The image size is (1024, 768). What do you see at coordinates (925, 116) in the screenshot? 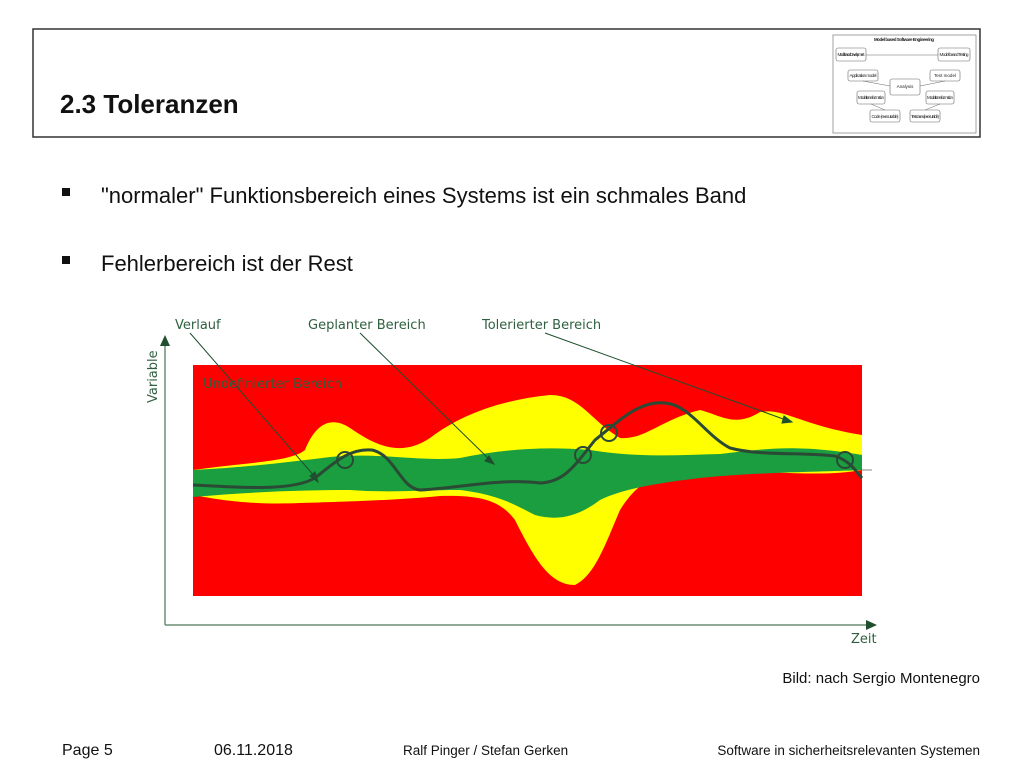
I see `logo-node: Testcases (executable)` at bounding box center [925, 116].